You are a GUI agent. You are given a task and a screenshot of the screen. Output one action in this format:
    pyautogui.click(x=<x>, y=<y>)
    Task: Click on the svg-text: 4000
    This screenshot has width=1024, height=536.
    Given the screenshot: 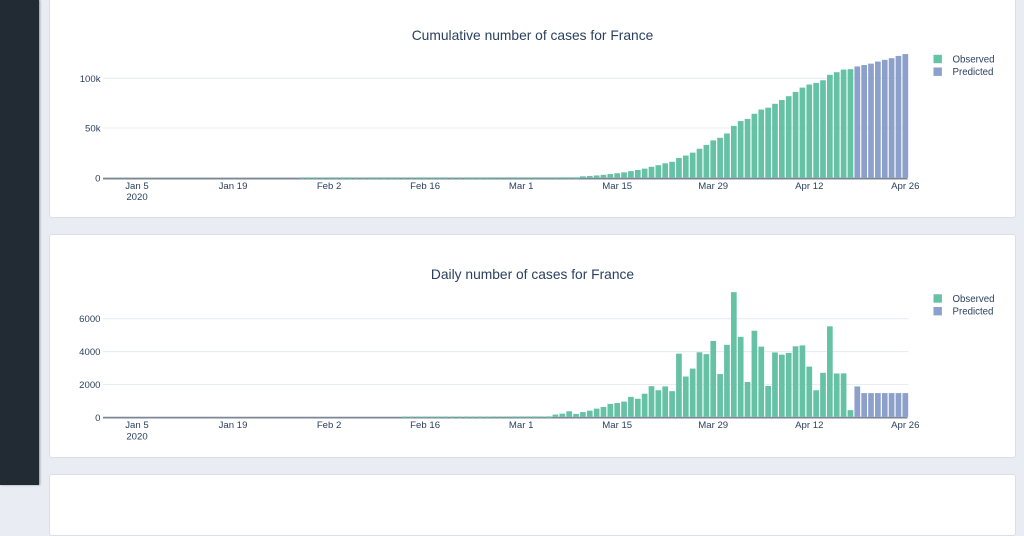 What is the action you would take?
    pyautogui.click(x=89, y=352)
    